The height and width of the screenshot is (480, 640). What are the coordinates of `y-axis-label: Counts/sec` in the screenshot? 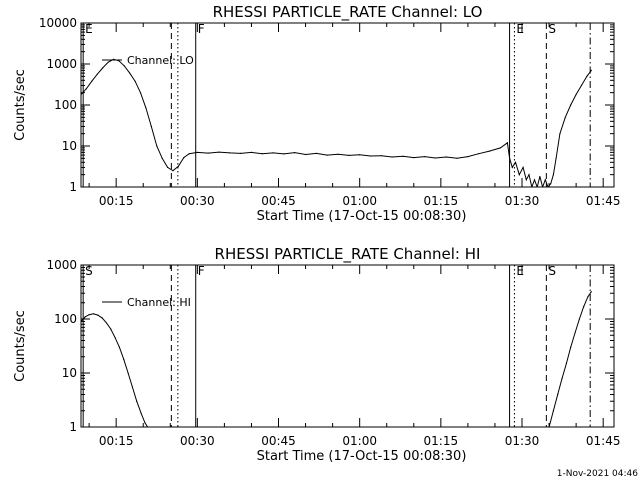 It's located at (20, 105).